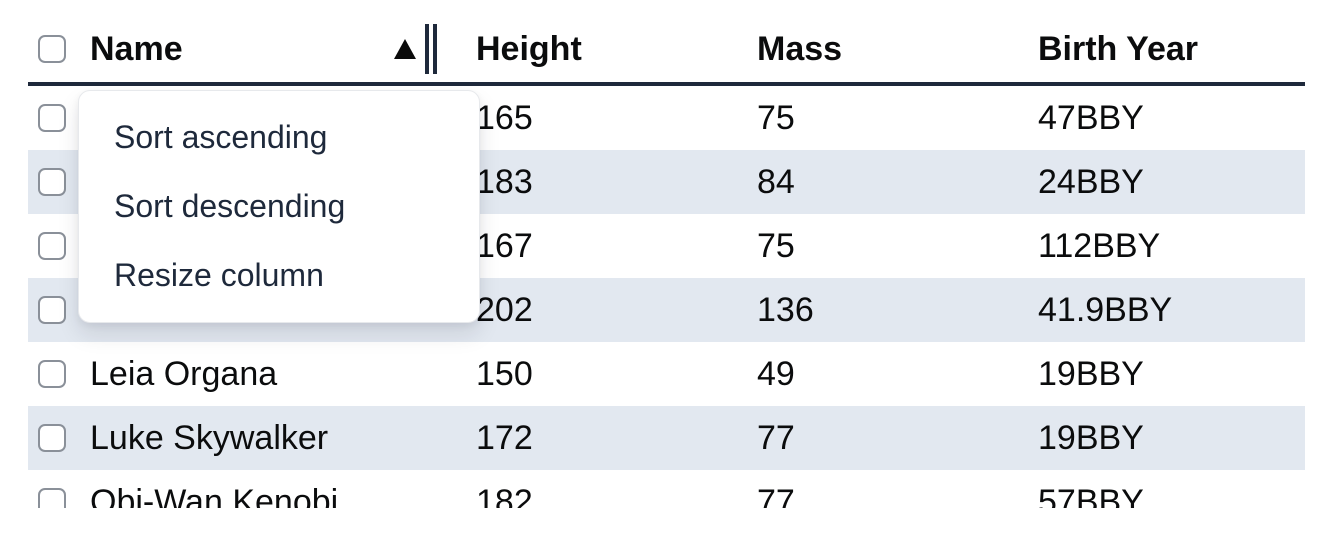  Describe the element at coordinates (136, 48) in the screenshot. I see `column-label-name: Name` at that location.